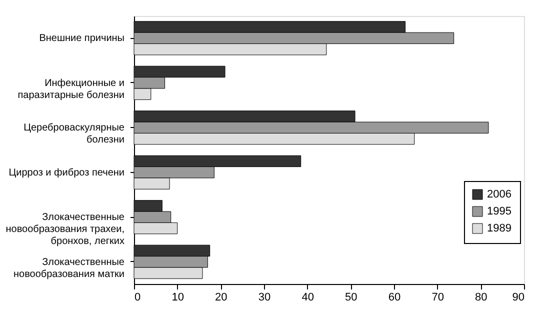 This screenshot has height=320, width=550. I want to click on y-tick-label: Злокачественные новообразования трахеи, бронхов, легких, so click(65, 230).